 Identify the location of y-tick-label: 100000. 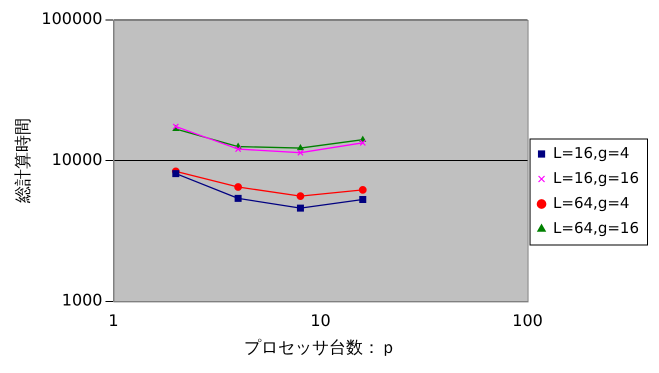
(71, 18).